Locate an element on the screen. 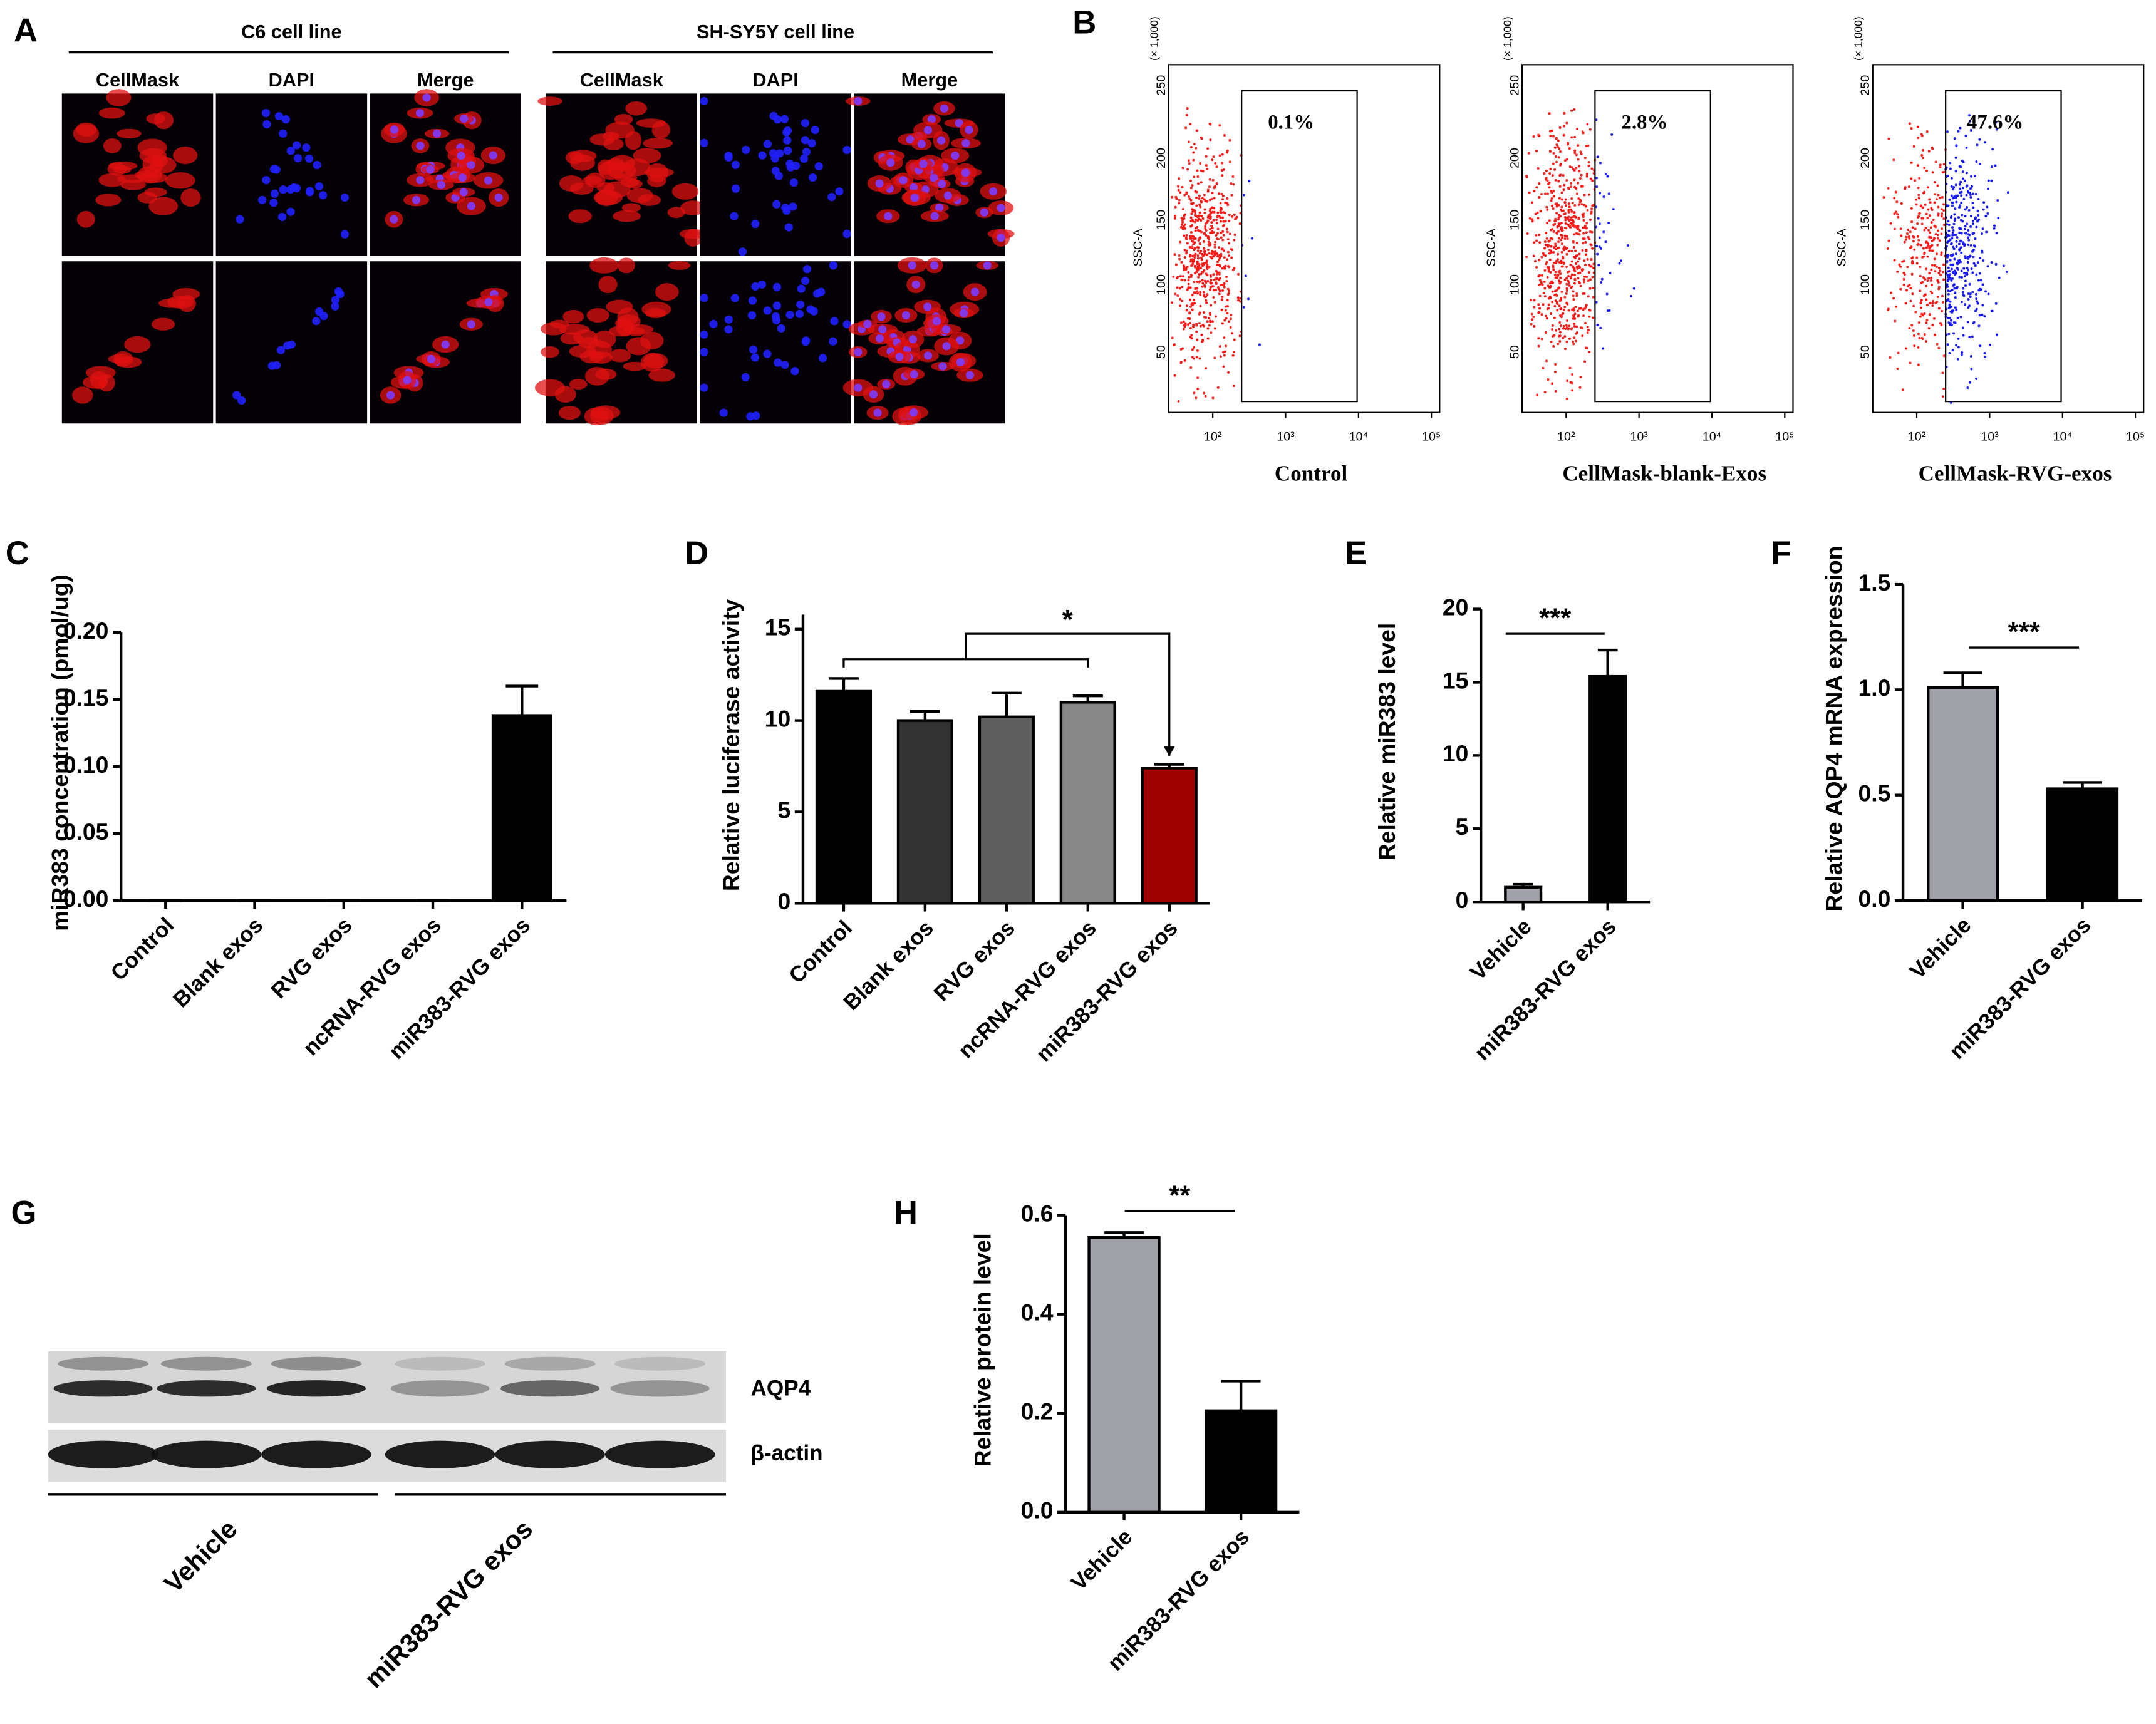 This screenshot has height=1724, width=2156. x-tick-label: 10⁵ is located at coordinates (1431, 437).